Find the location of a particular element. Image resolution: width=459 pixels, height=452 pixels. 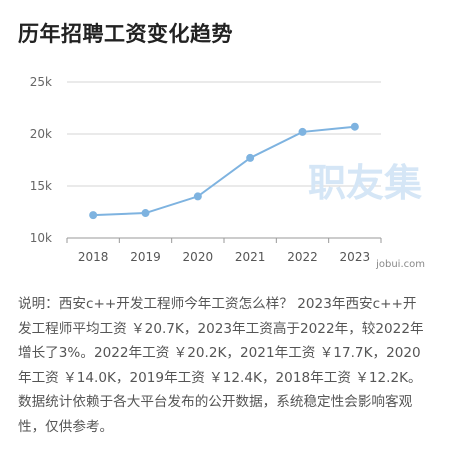

series-line is located at coordinates (224, 171).